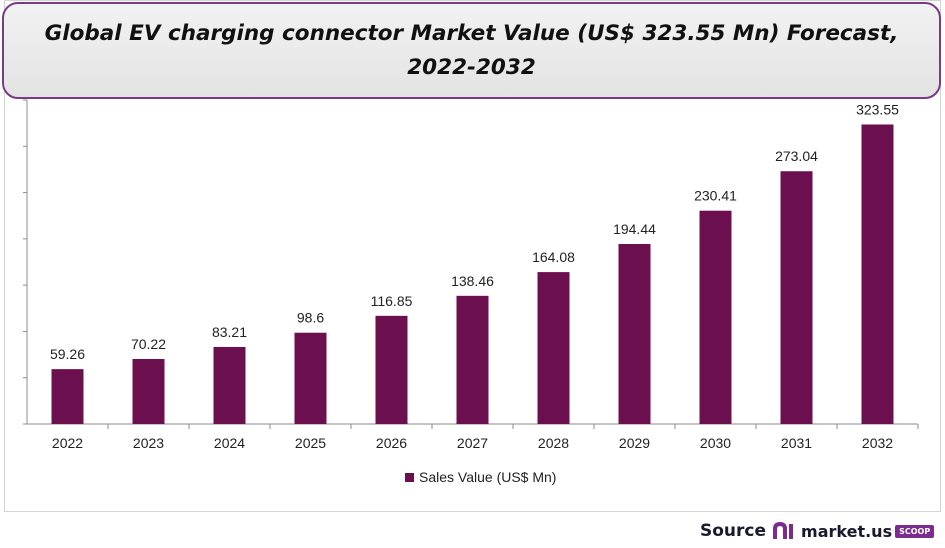  Describe the element at coordinates (67, 354) in the screenshot. I see `data-label-2022: 59.26` at that location.